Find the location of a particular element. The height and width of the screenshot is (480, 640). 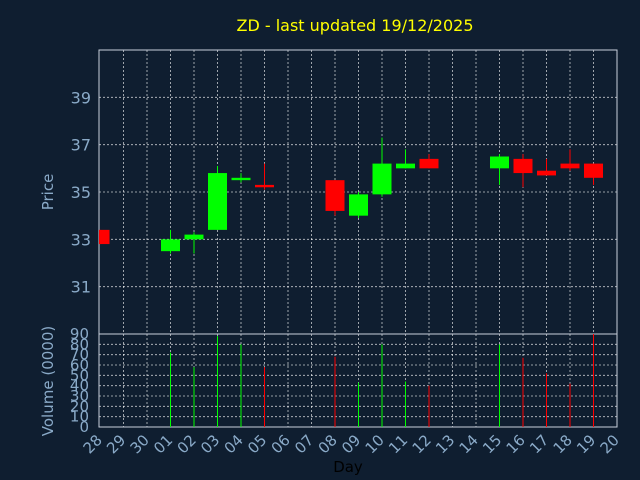

volume-tick-label: 80 is located at coordinates (79, 344).